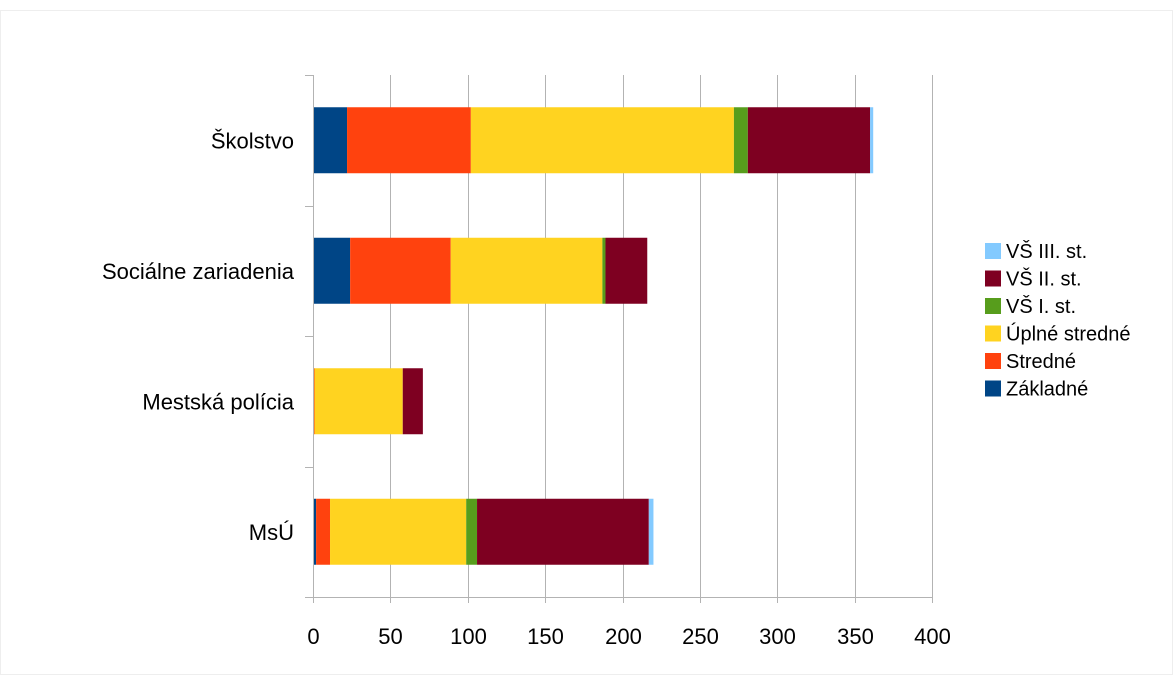 Image resolution: width=1173 pixels, height=680 pixels. I want to click on x-tick-label: 200, so click(623, 636).